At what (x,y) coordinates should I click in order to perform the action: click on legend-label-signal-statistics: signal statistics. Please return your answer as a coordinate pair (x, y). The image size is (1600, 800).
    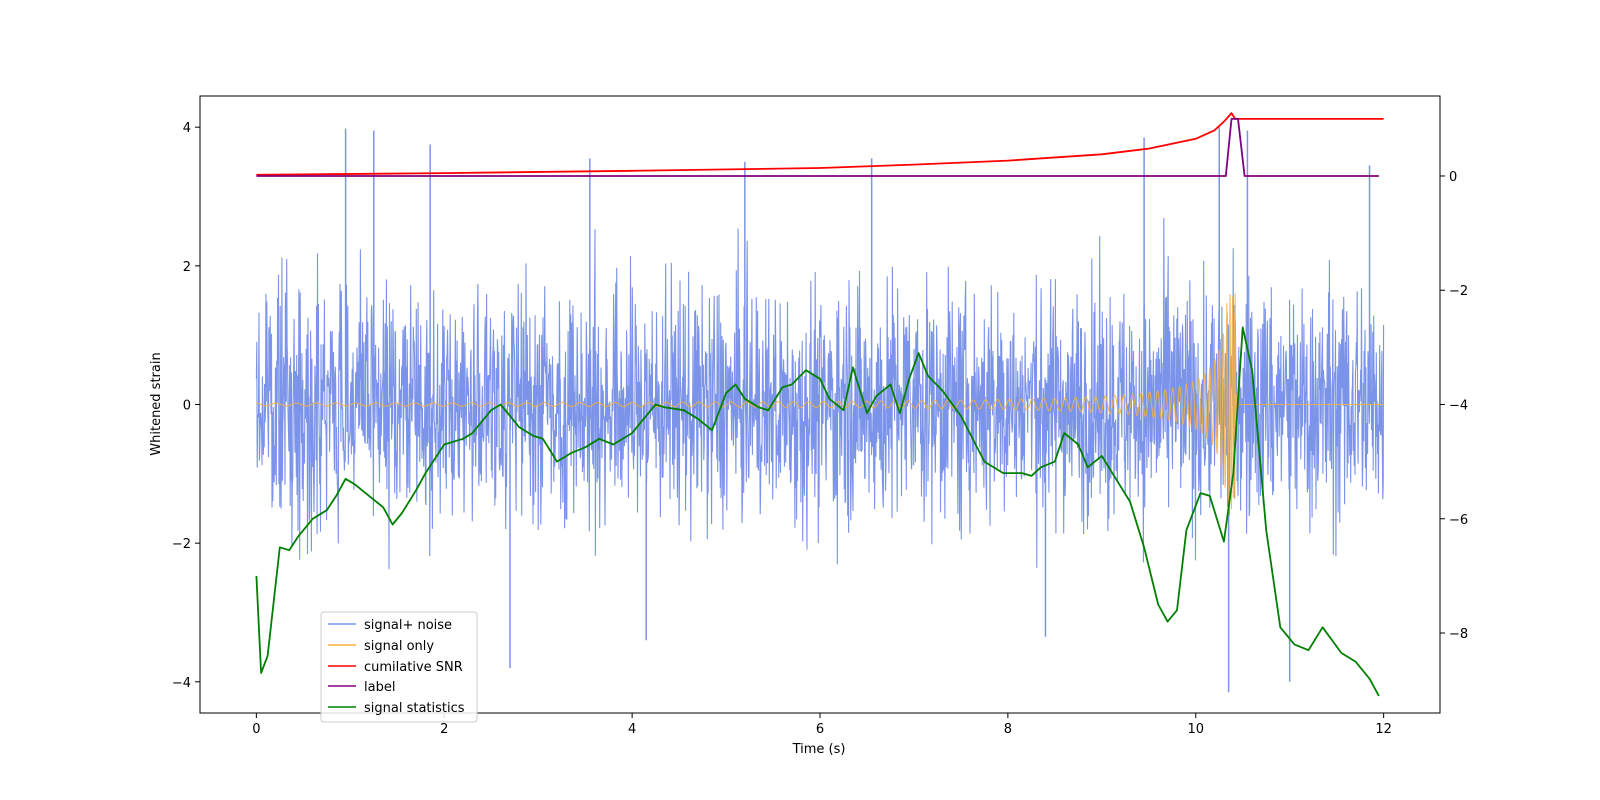
    Looking at the image, I should click on (414, 708).